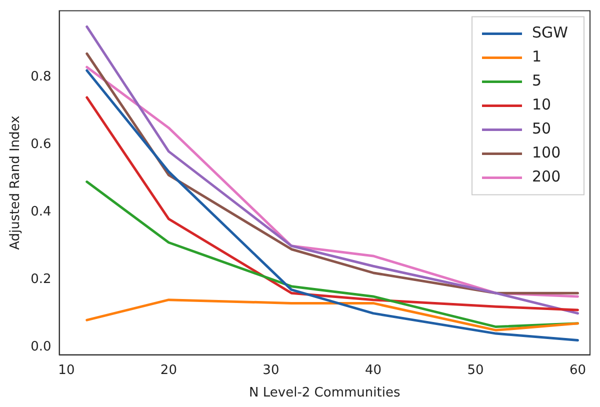 The width and height of the screenshot is (600, 407). What do you see at coordinates (373, 370) in the screenshot?
I see `x-tick-label: 40` at bounding box center [373, 370].